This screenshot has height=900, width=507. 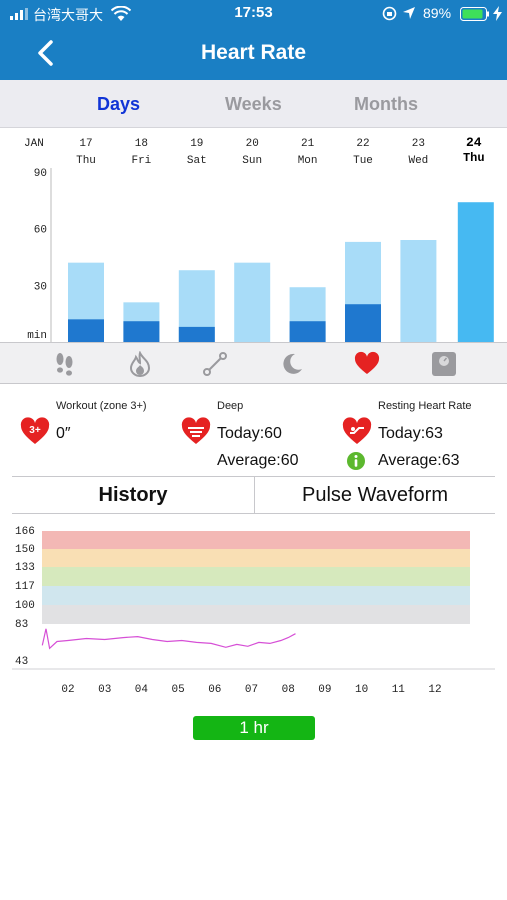 I want to click on navigation-bar: Heart Rate, so click(x=253, y=54).